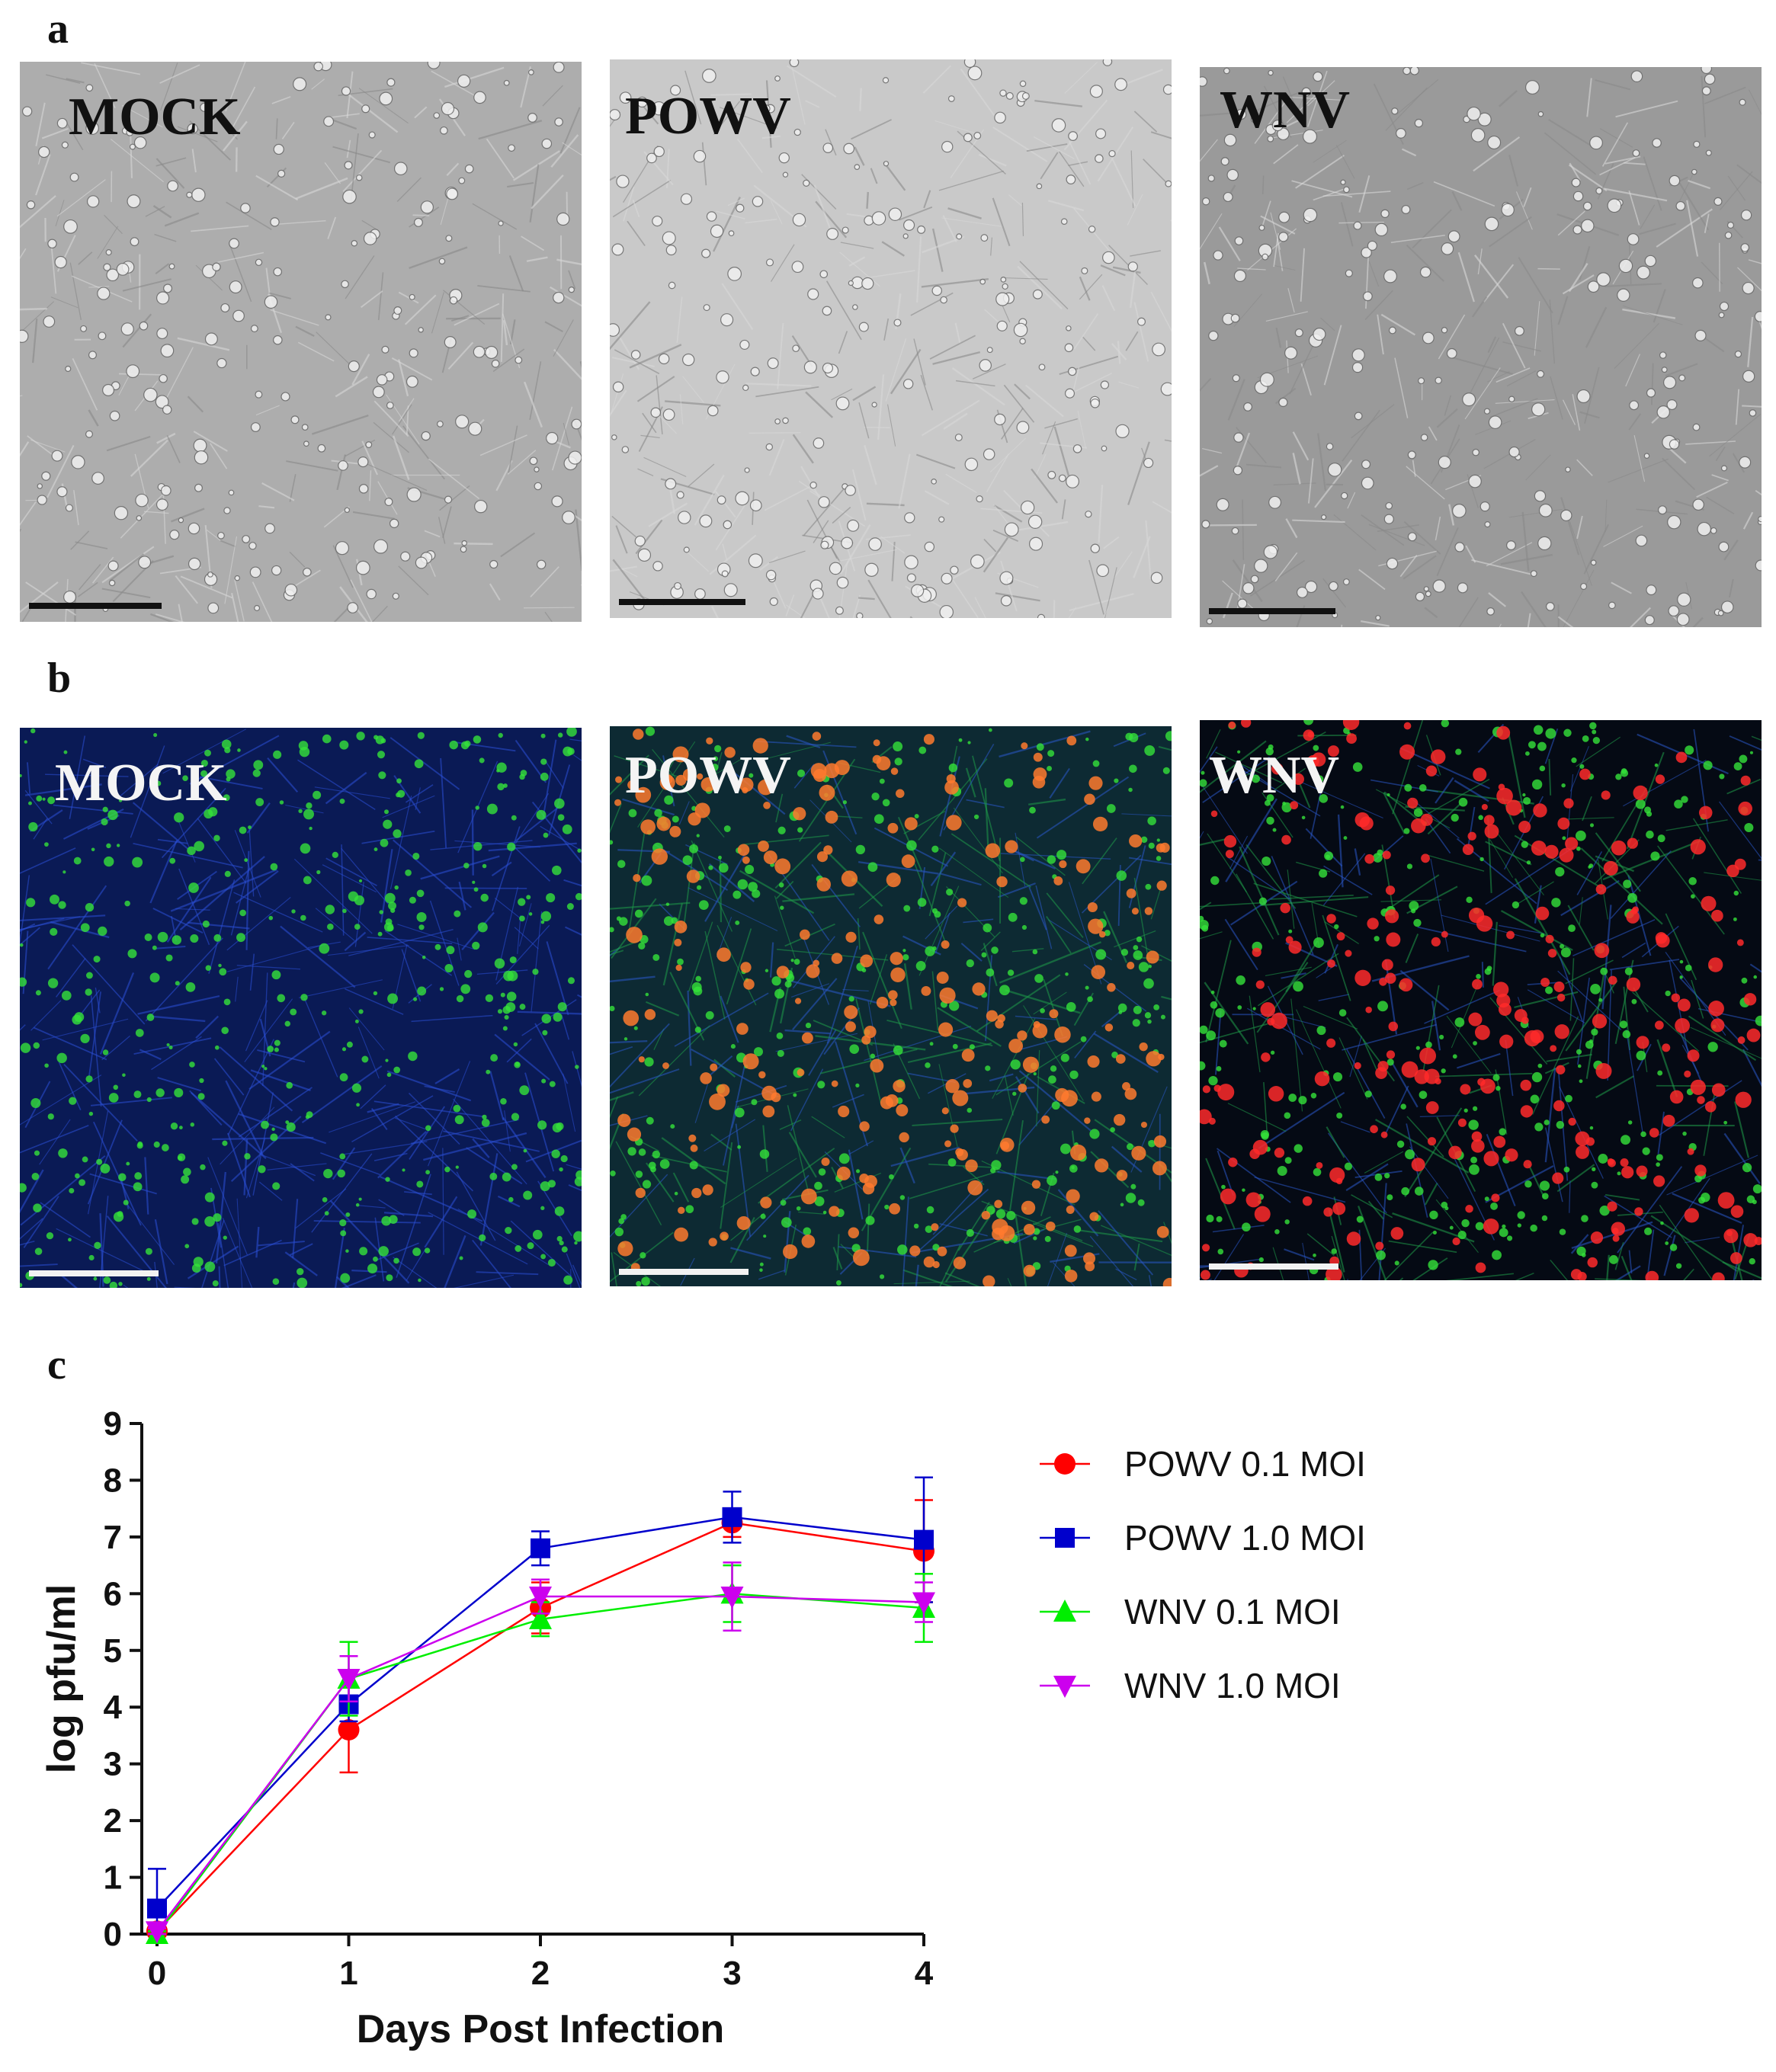 The image size is (1776, 2072). I want to click on micrograph-a-powv: POWV, so click(891, 338).